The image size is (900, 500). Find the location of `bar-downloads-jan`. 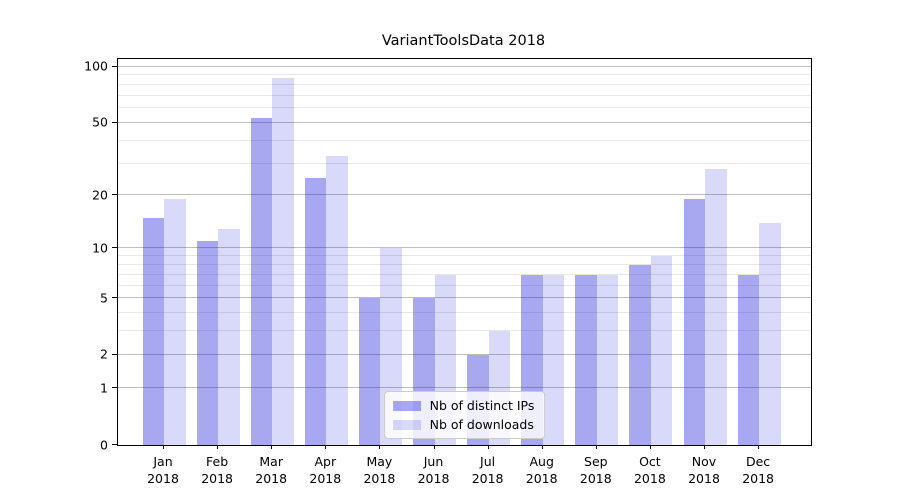

bar-downloads-jan is located at coordinates (175, 322).